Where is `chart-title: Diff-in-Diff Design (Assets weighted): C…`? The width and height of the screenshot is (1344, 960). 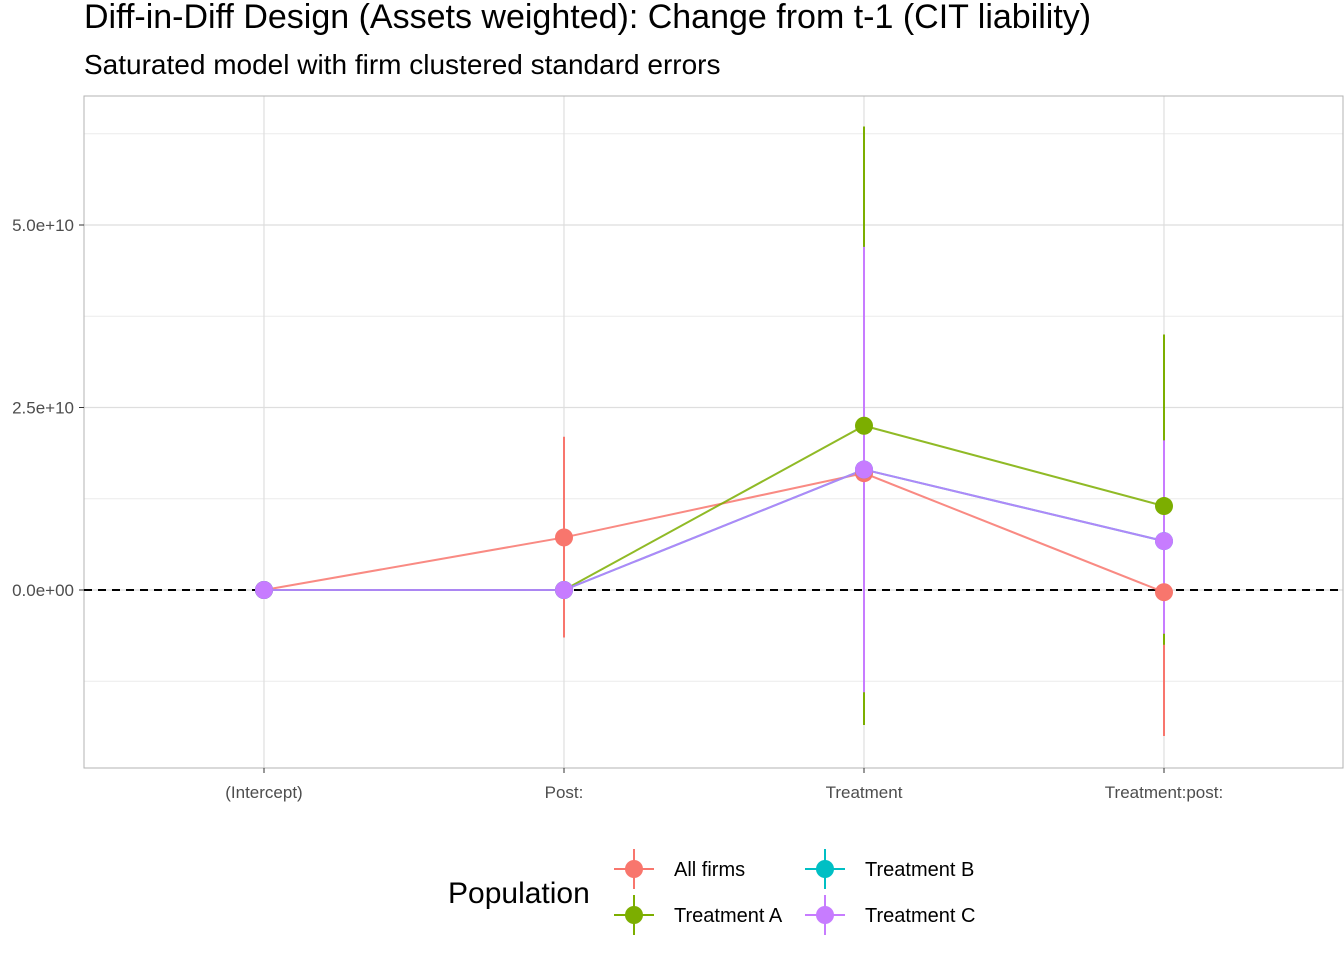 chart-title: Diff-in-Diff Design (Assets weighted): C… is located at coordinates (587, 18).